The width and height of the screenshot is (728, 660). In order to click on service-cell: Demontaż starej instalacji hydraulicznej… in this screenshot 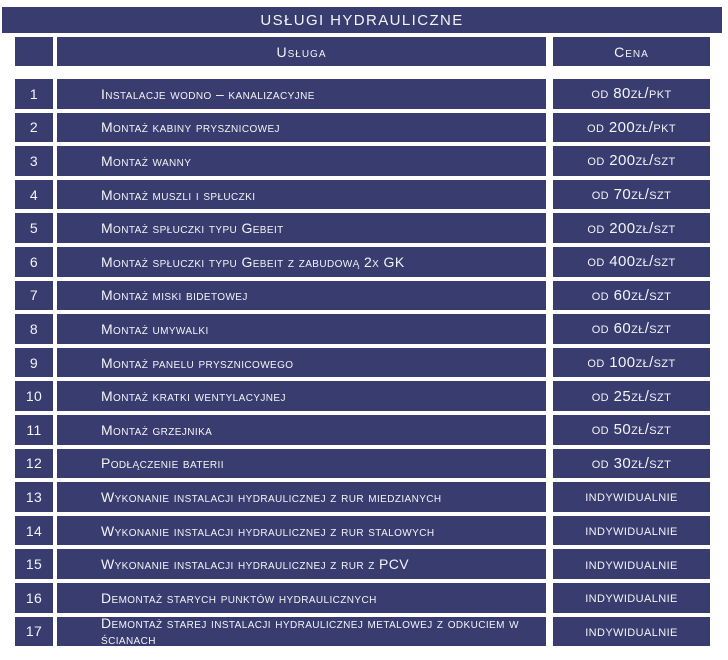, I will do `click(301, 631)`.